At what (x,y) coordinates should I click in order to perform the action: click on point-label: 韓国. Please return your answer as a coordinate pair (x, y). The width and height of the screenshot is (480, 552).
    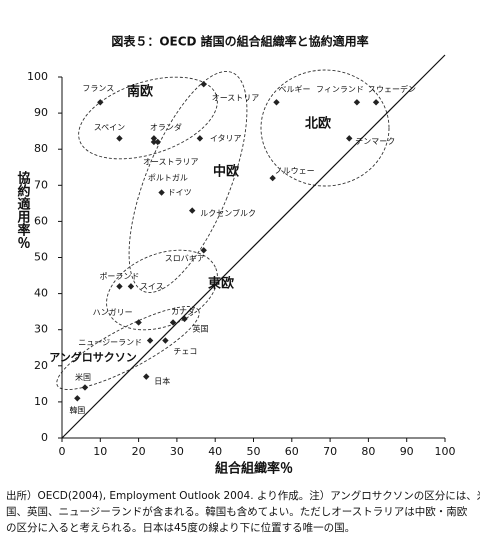
    Looking at the image, I should click on (77, 410).